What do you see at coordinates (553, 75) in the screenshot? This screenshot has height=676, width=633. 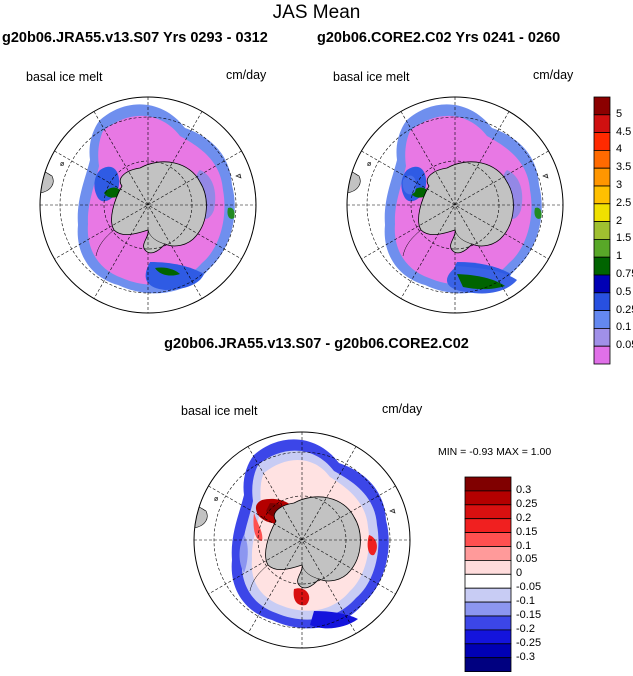 I see `panel-2-units-label: cm/day` at bounding box center [553, 75].